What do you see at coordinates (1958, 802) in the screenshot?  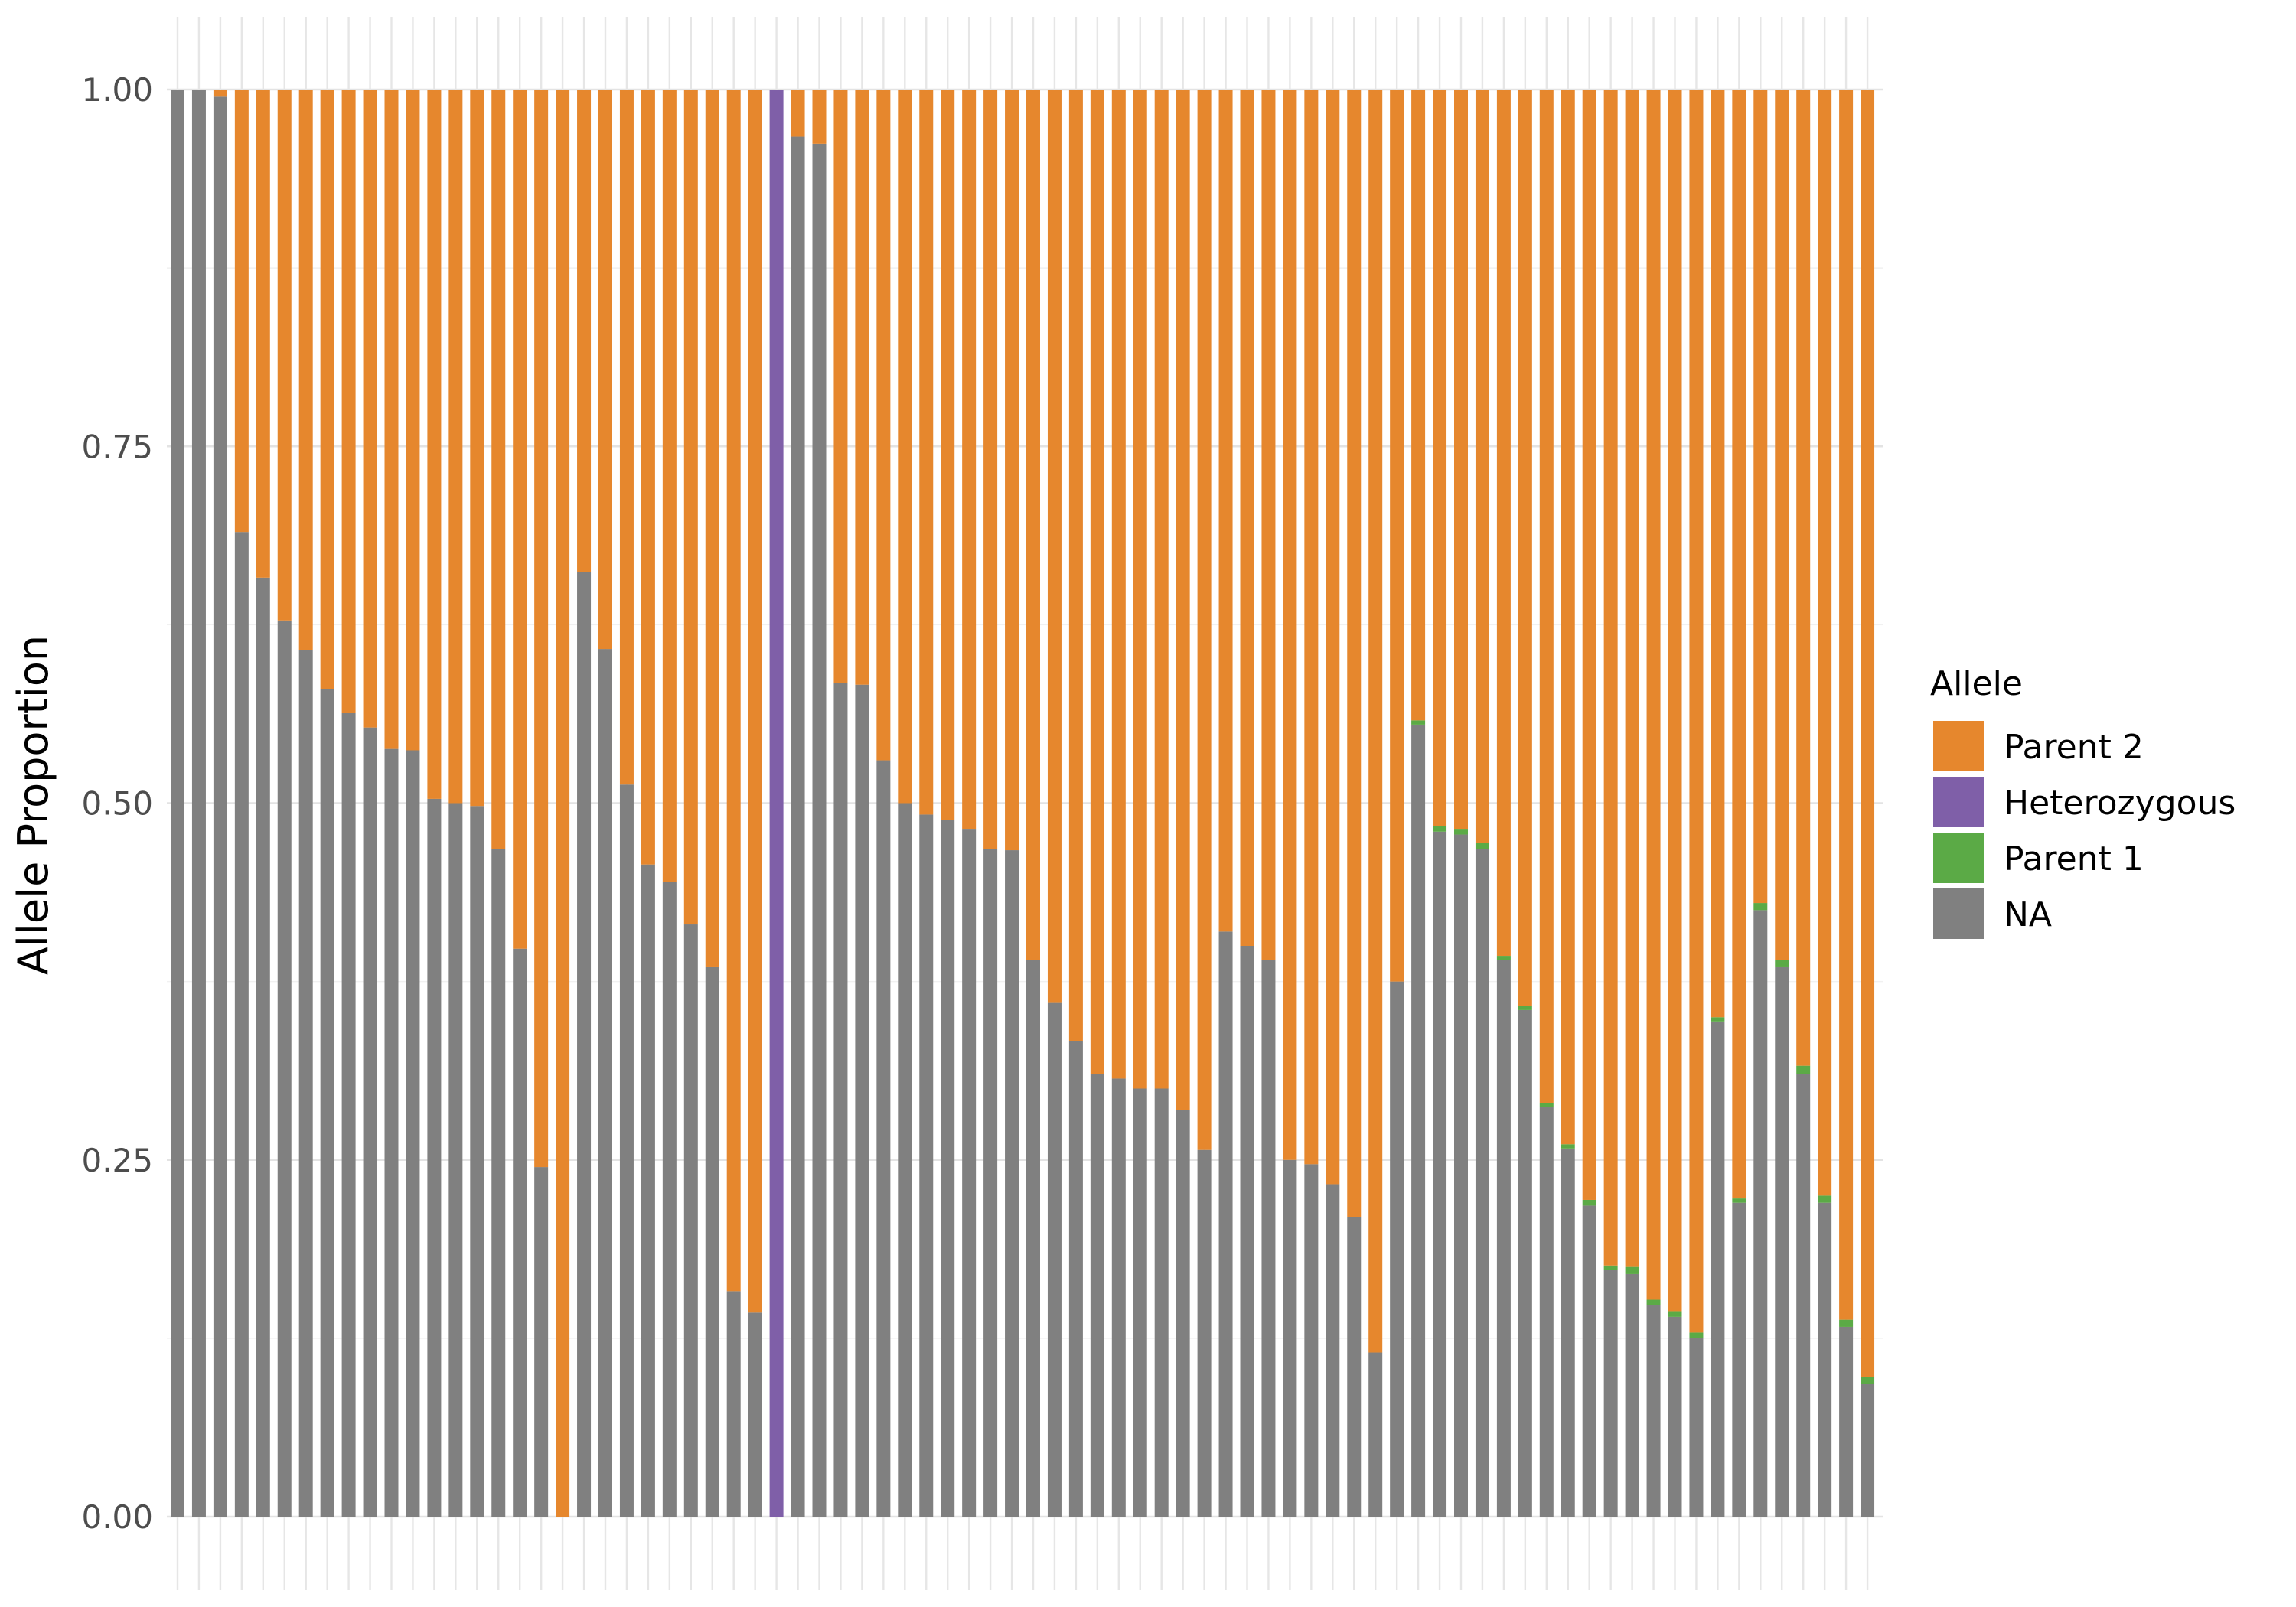 I see `legend-key-heterozygous` at bounding box center [1958, 802].